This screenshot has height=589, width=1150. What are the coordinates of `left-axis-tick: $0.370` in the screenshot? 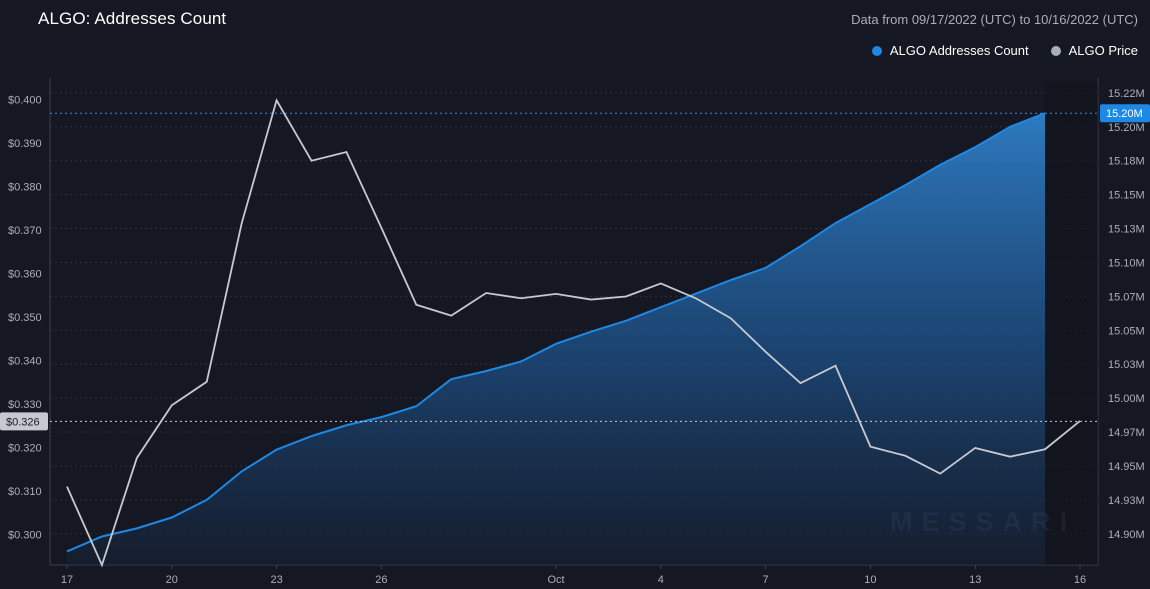 It's located at (25, 231).